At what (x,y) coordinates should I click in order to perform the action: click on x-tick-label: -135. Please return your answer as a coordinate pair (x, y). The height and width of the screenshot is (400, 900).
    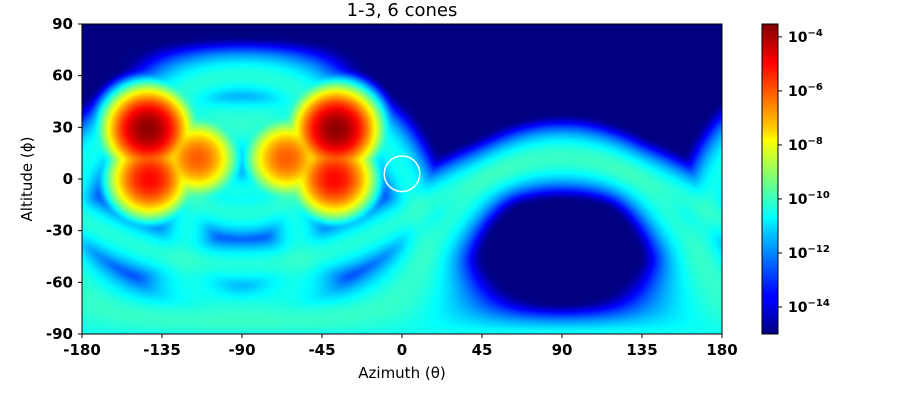
    Looking at the image, I should click on (162, 350).